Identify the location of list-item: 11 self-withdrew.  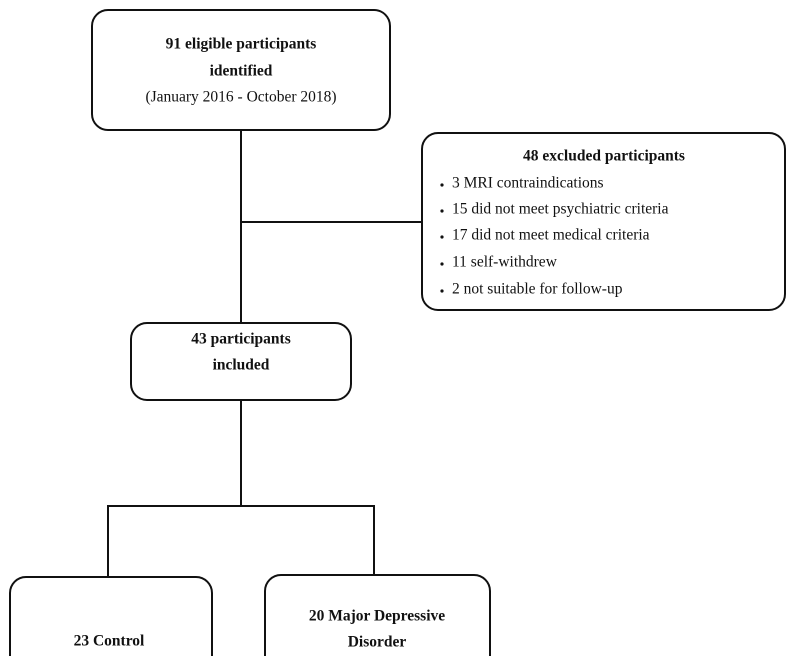
(505, 262).